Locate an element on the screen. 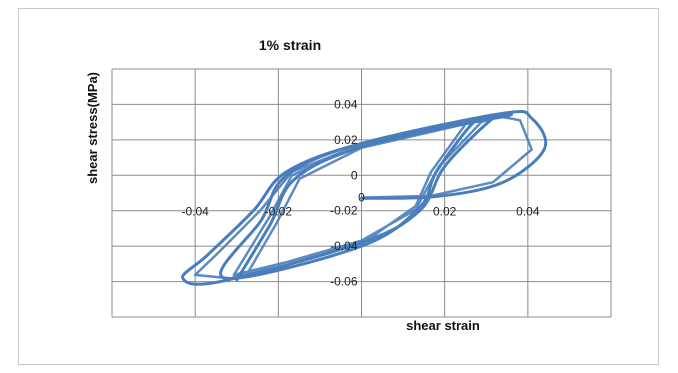 This screenshot has width=678, height=373. y-axis-label: shear stress(MPa) is located at coordinates (92, 128).